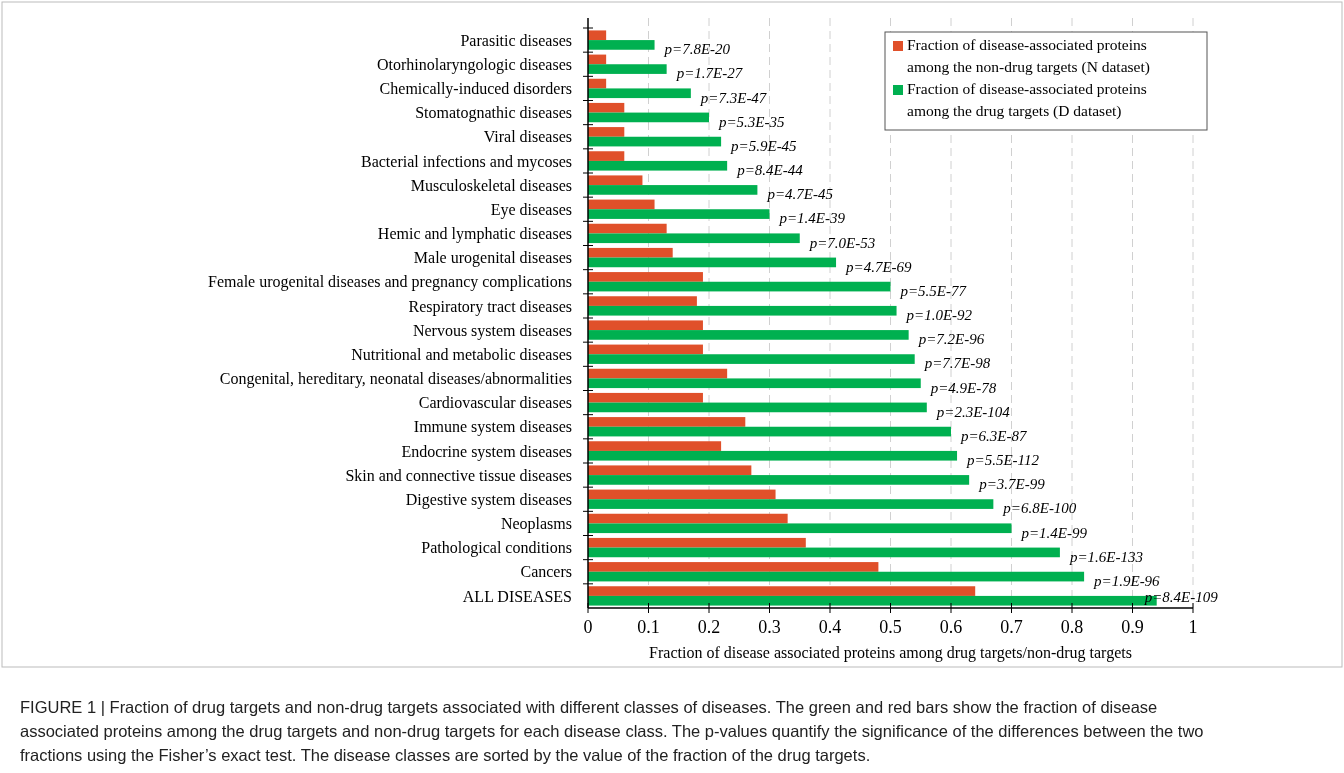 This screenshot has height=773, width=1344. I want to click on data-label: p=6.3E-87, so click(994, 435).